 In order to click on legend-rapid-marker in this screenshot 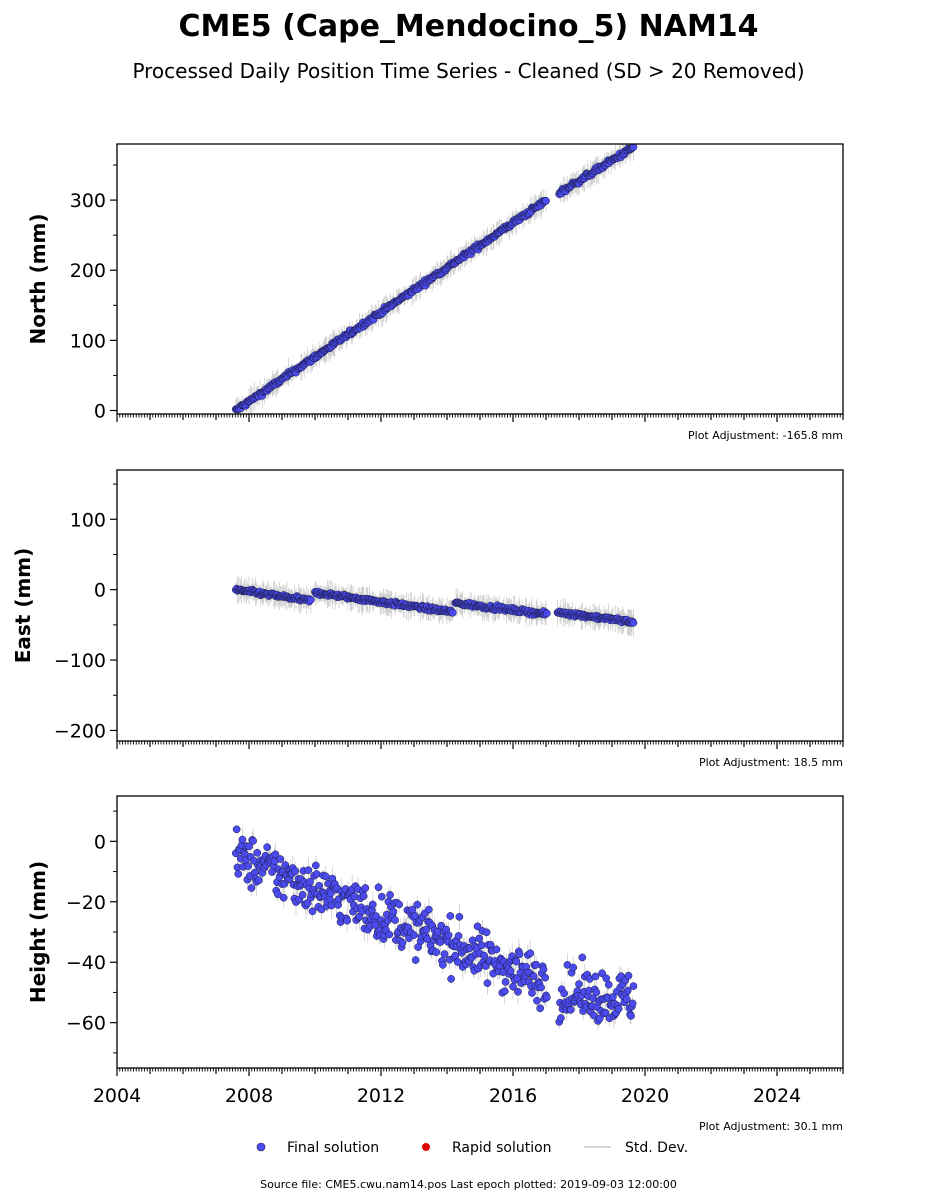, I will do `click(426, 1147)`.